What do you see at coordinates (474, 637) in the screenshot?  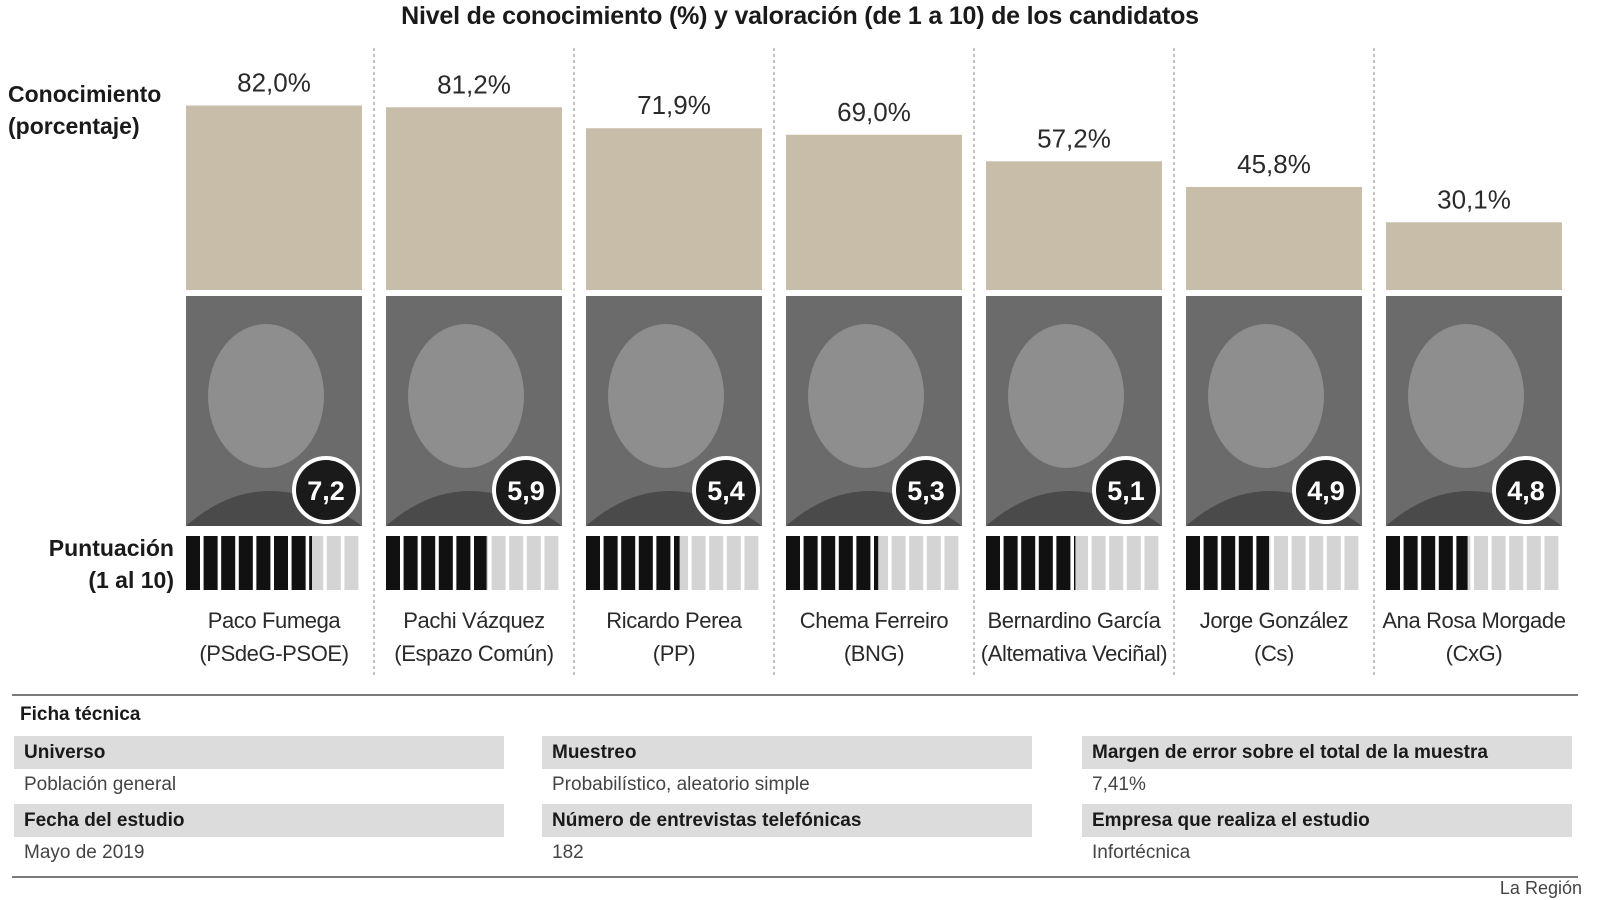 I see `candidate-label-2: Pachi Vázquez (Espazo Común)` at bounding box center [474, 637].